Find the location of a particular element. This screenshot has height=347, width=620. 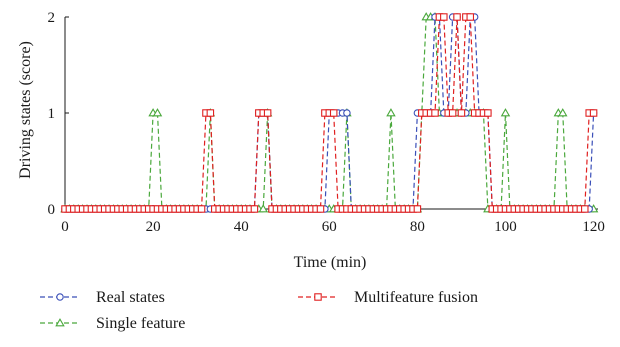

x-tick-label: 40 is located at coordinates (241, 227).